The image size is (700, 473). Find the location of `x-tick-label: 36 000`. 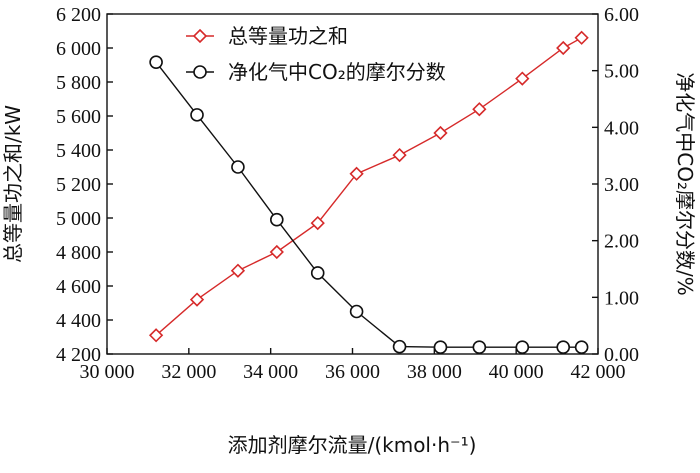

x-tick-label: 36 000 is located at coordinates (352, 372).